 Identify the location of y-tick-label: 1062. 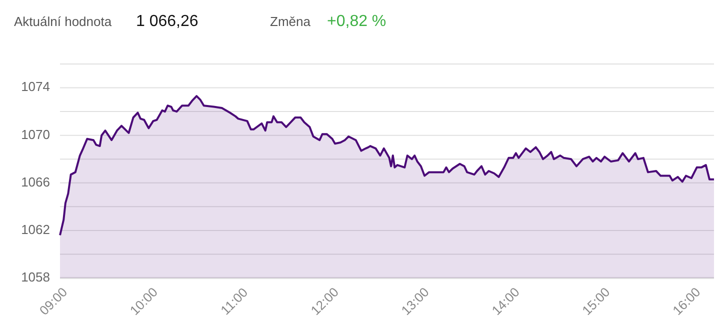
(35, 229).